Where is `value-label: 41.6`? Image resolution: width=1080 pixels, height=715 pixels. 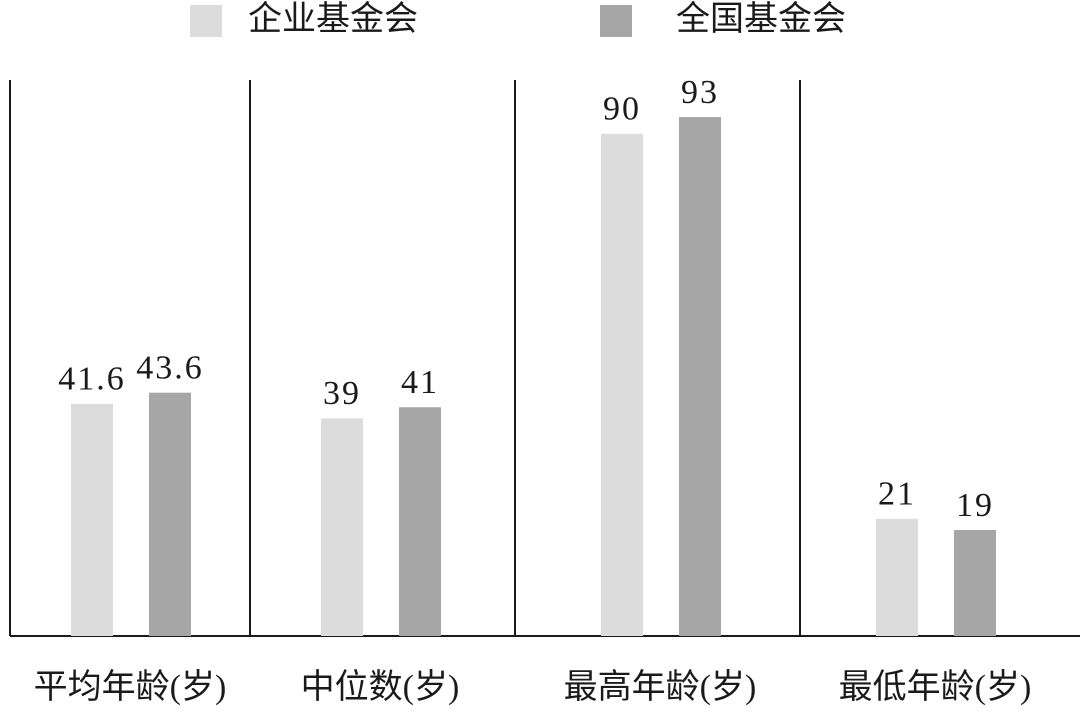 value-label: 41.6 is located at coordinates (92, 379).